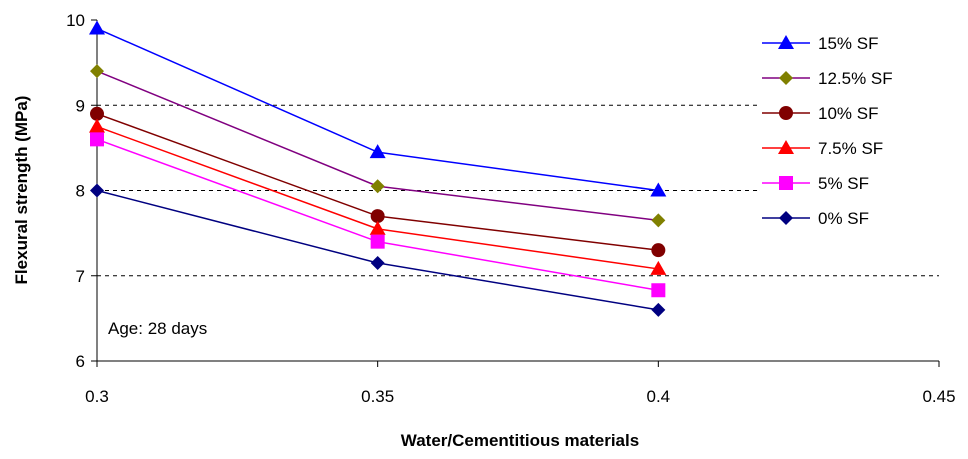 This screenshot has height=459, width=968. Describe the element at coordinates (815, 218) in the screenshot. I see `legend-item: 0% SF` at that location.